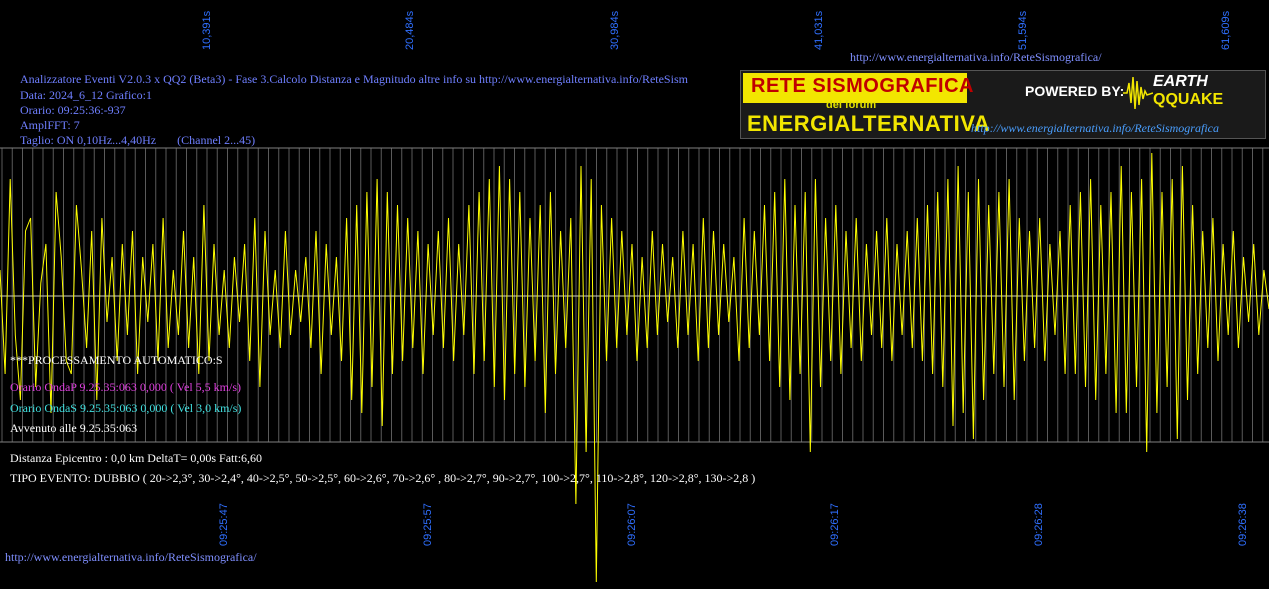 The height and width of the screenshot is (589, 1269). I want to click on processing-title: ***PROCESSAMENTO AUTOMATICO:S, so click(116, 360).